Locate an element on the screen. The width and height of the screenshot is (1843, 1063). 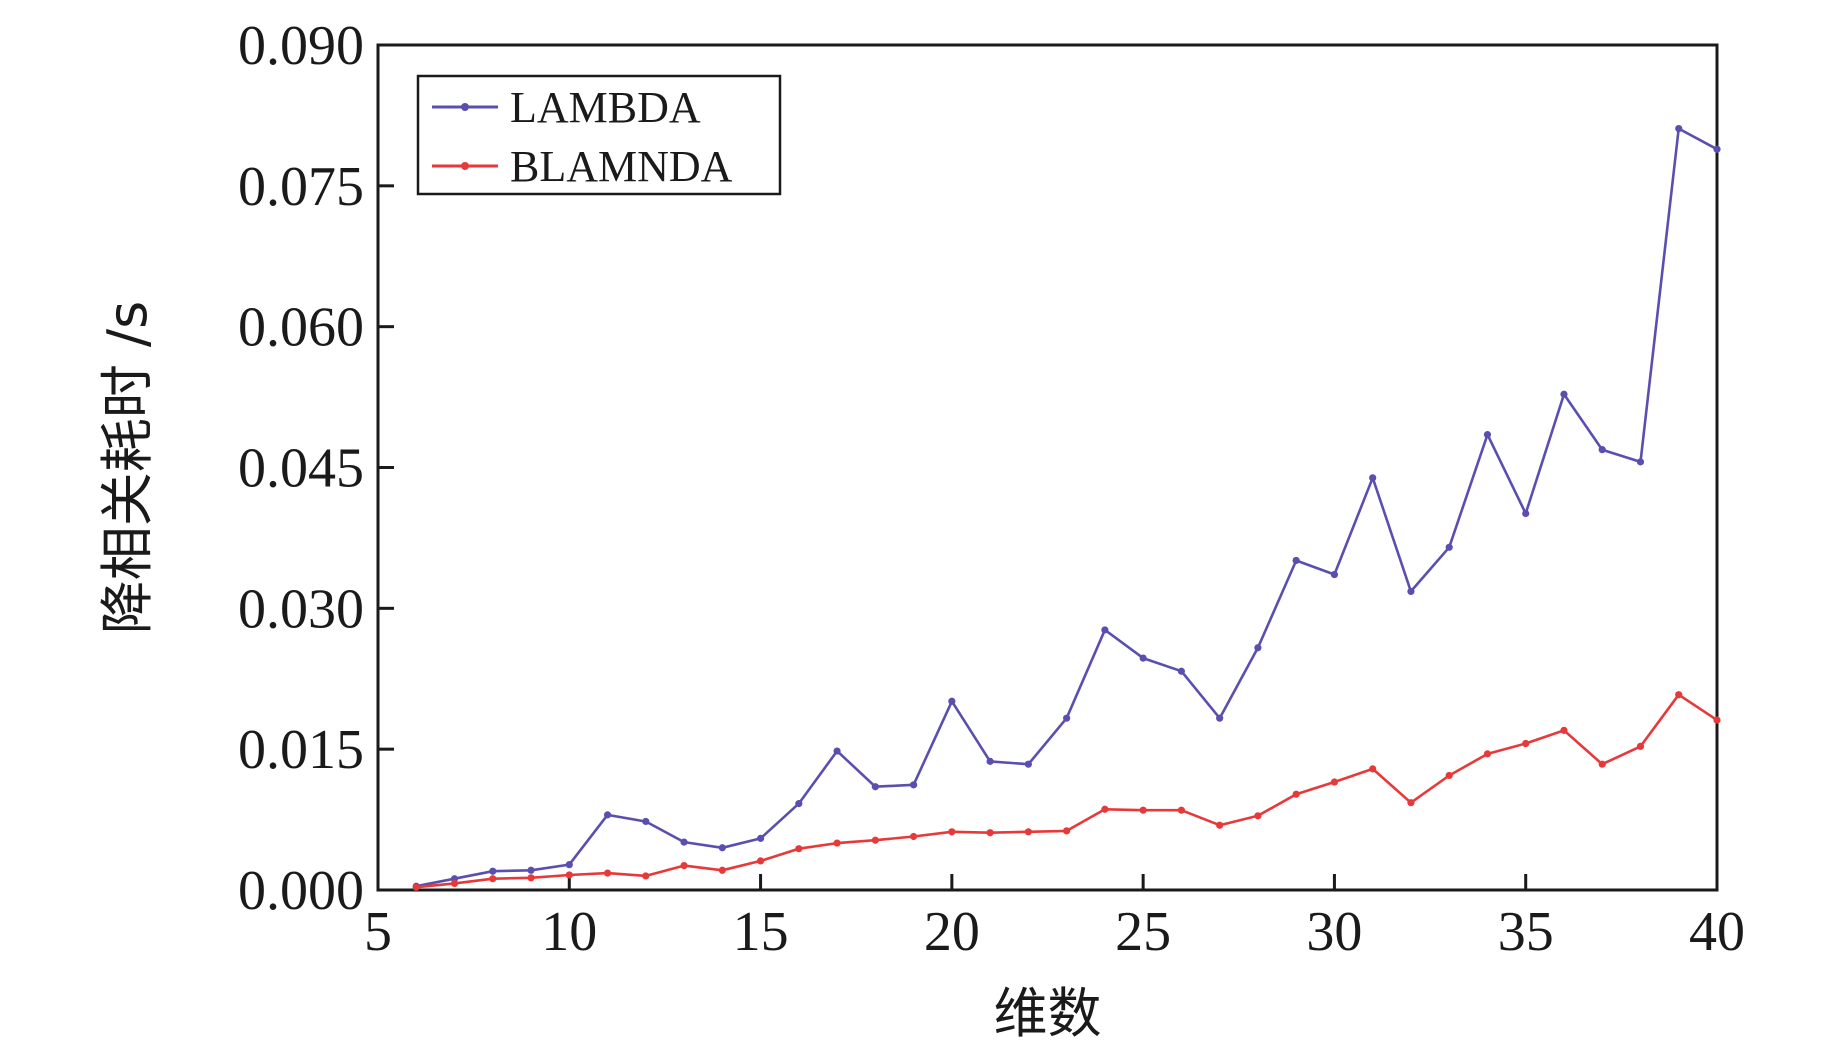
y-axis: 0.000 0.015 0.030 0.045 0.060 0.075 0.090 is located at coordinates (316, 468).